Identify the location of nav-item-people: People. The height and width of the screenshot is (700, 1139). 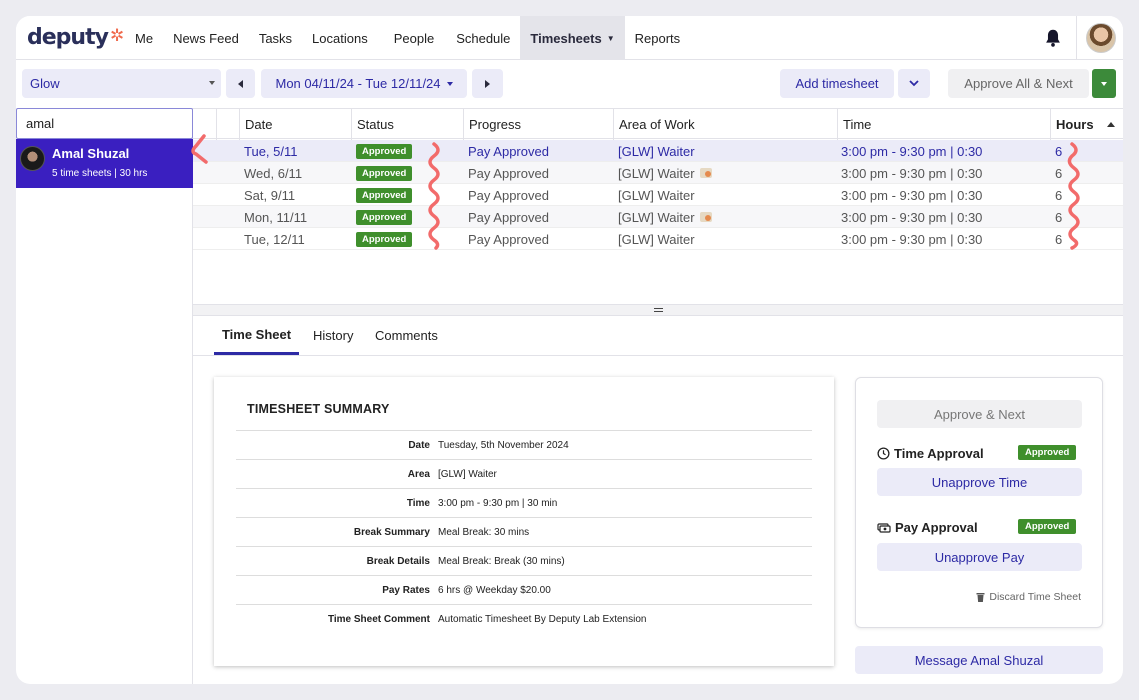
(414, 38).